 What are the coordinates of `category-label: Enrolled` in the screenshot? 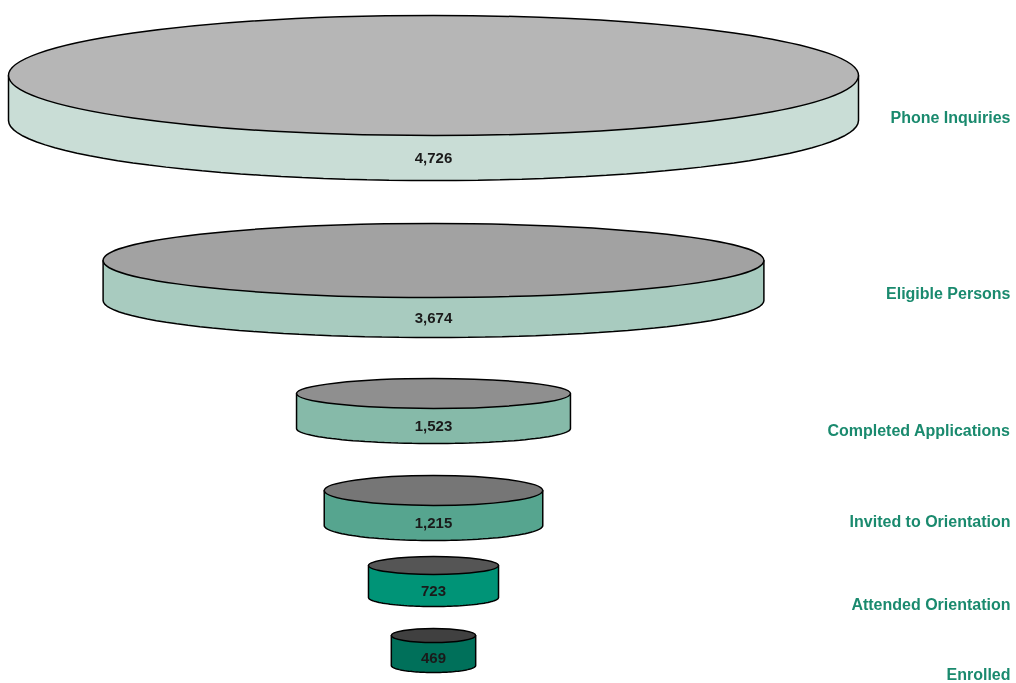 It's located at (978, 674).